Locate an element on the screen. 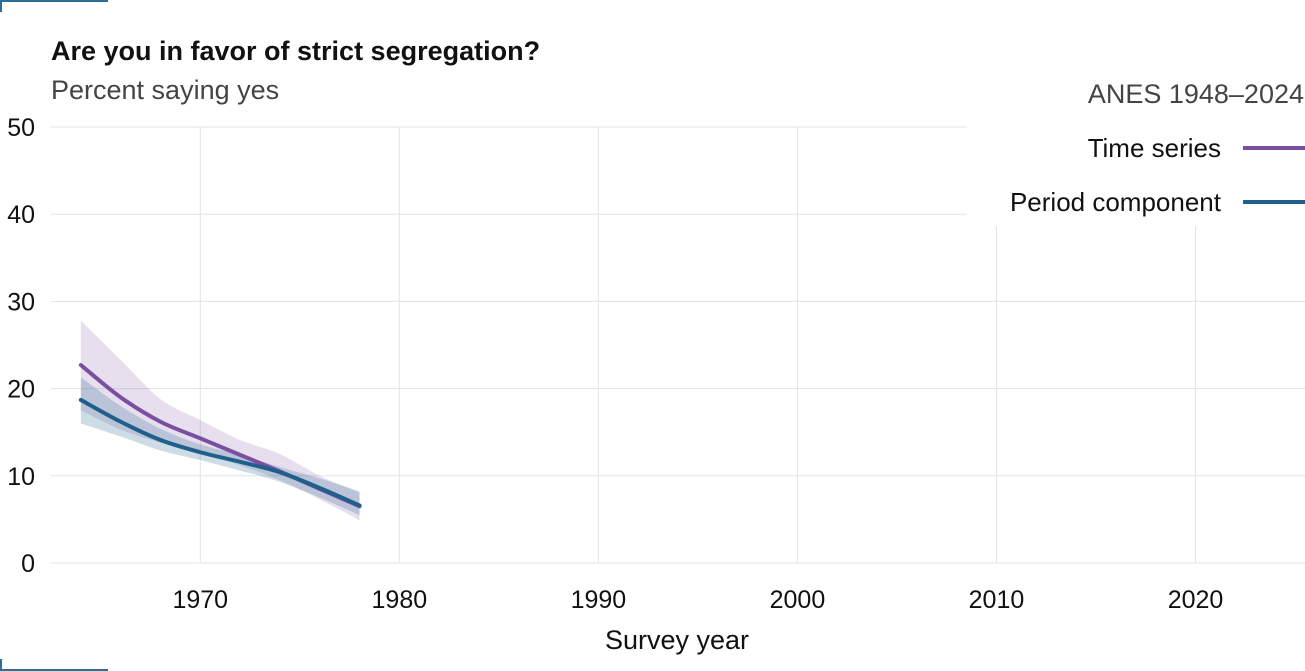  y-tick-label: 50 is located at coordinates (21, 128).